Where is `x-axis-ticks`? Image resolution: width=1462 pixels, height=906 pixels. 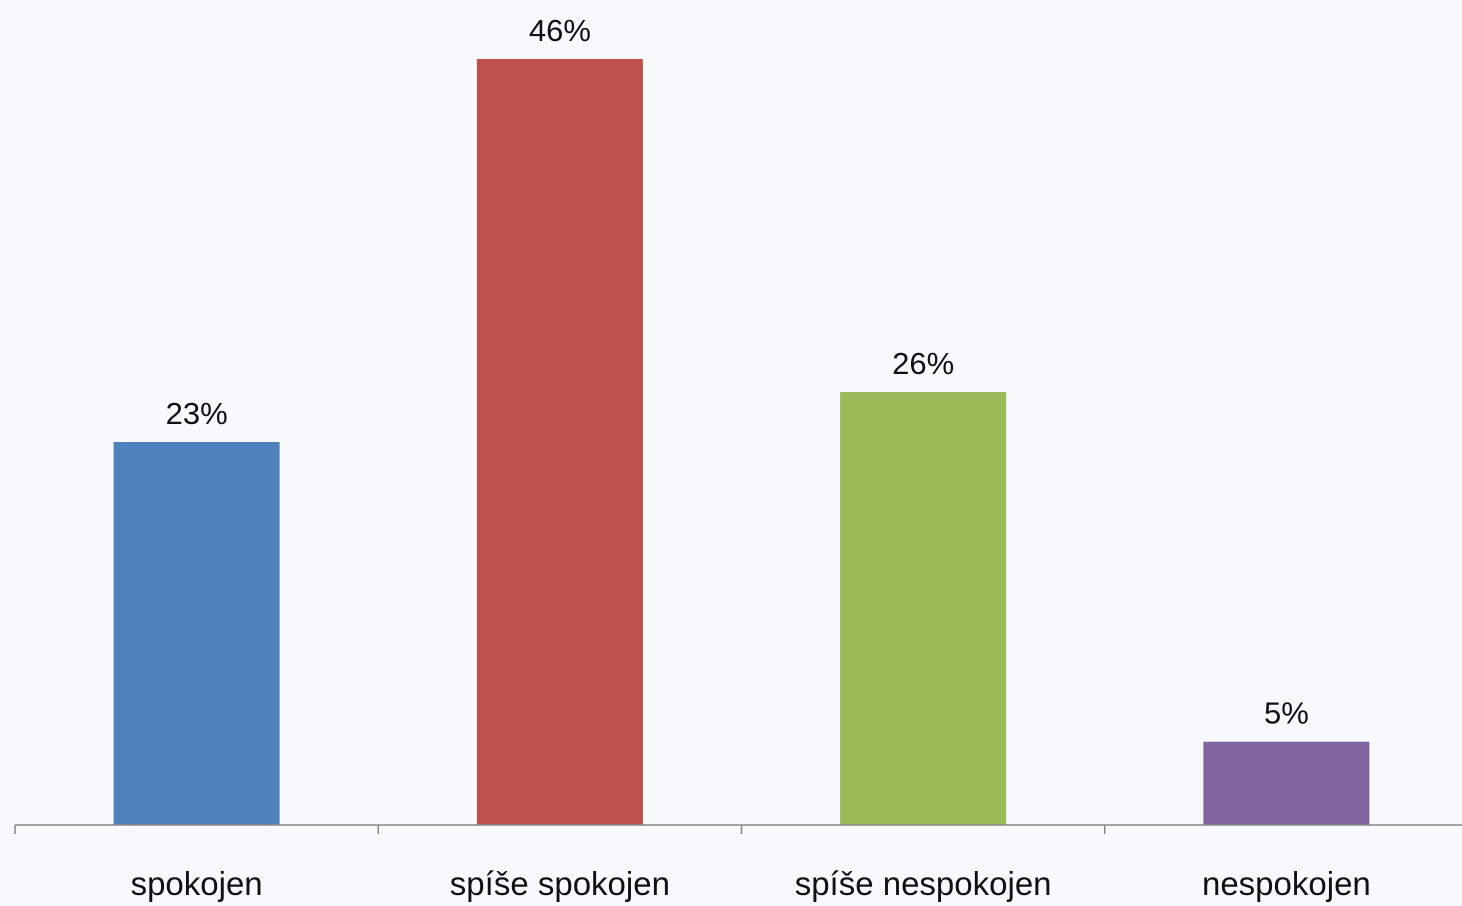
x-axis-ticks is located at coordinates (560, 829).